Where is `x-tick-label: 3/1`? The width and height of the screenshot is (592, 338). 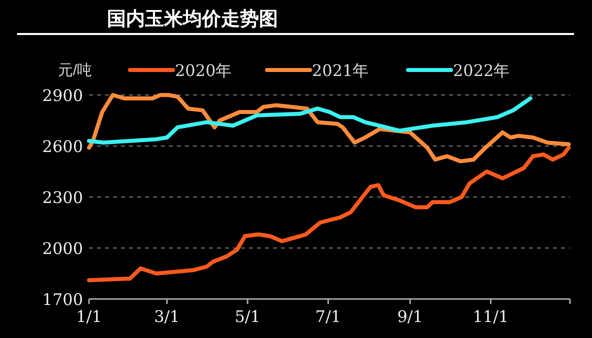
x-tick-label: 3/1 is located at coordinates (167, 316).